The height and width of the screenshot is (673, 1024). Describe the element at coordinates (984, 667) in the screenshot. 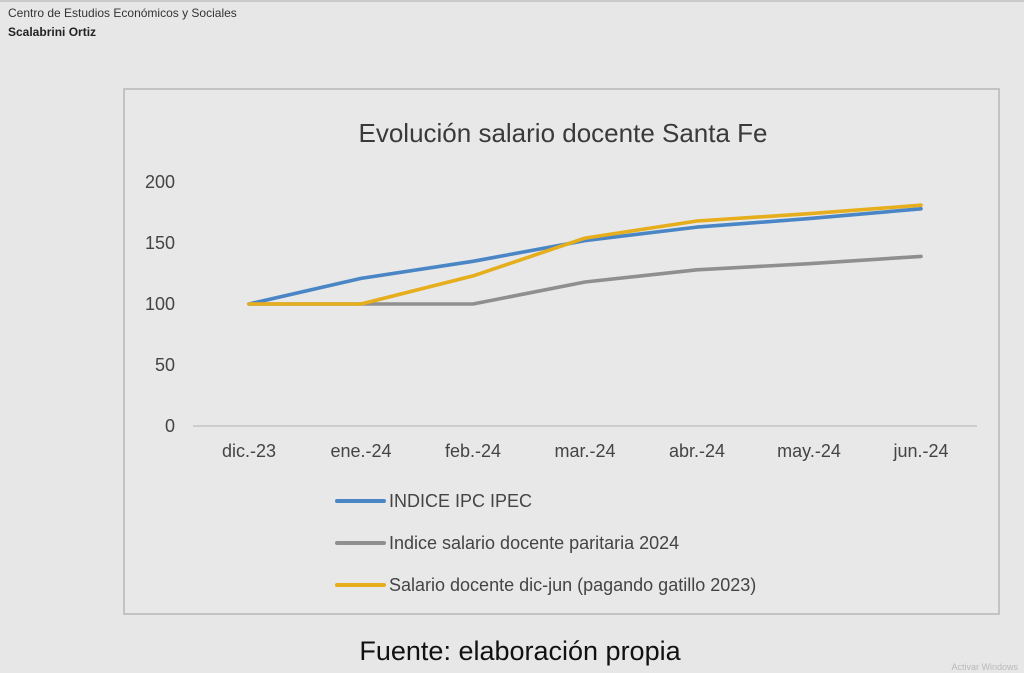

I see `windows-watermark: Activar Windows` at that location.